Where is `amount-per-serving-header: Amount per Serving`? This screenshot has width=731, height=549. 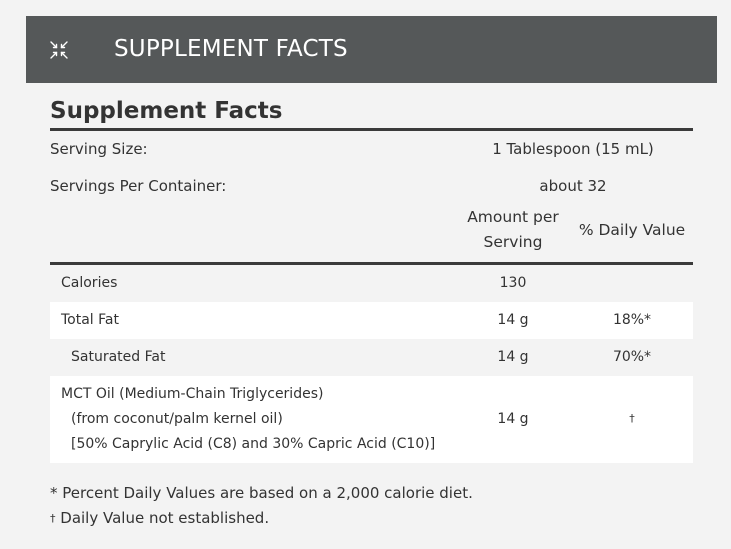
amount-per-serving-header: Amount per Serving is located at coordinates (513, 230).